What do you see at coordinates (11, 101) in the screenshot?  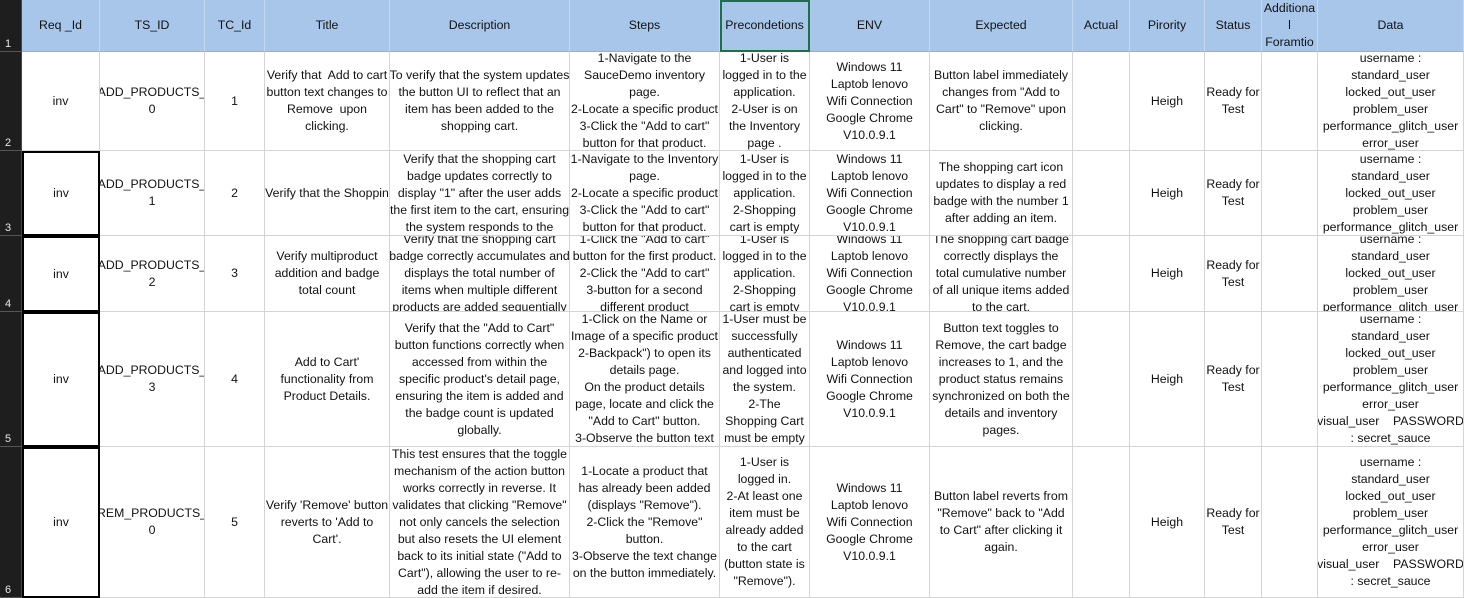 I see `row-number: 2` at bounding box center [11, 101].